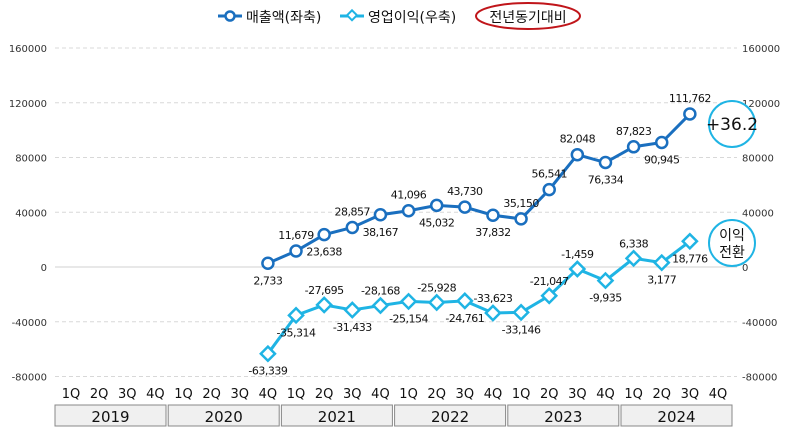 The height and width of the screenshot is (439, 787). I want to click on data-label: -35,314, so click(296, 332).